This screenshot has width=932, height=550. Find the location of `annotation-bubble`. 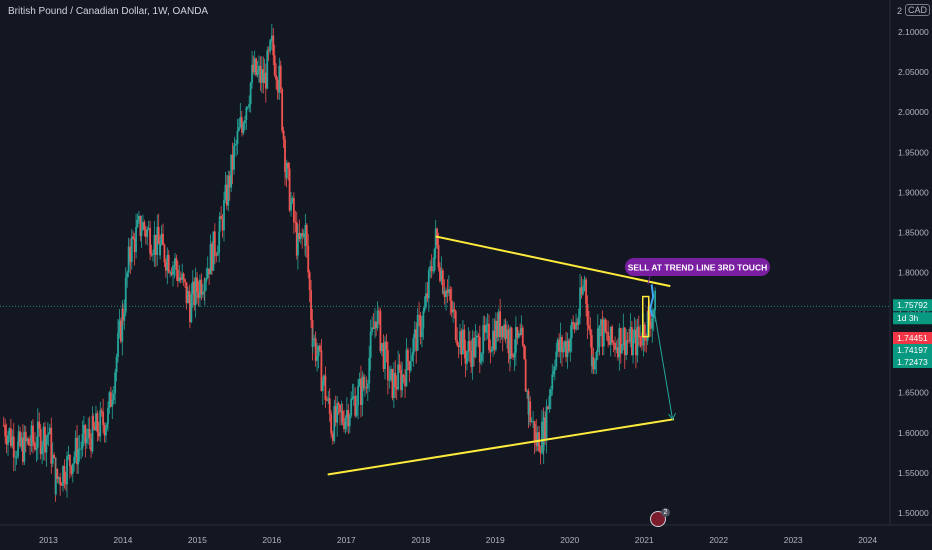

annotation-bubble is located at coordinates (697, 267).